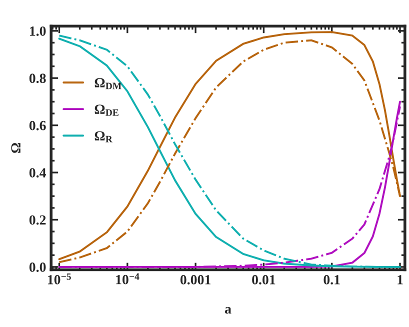  I want to click on y-tick-label: 0.6, so click(37, 125).